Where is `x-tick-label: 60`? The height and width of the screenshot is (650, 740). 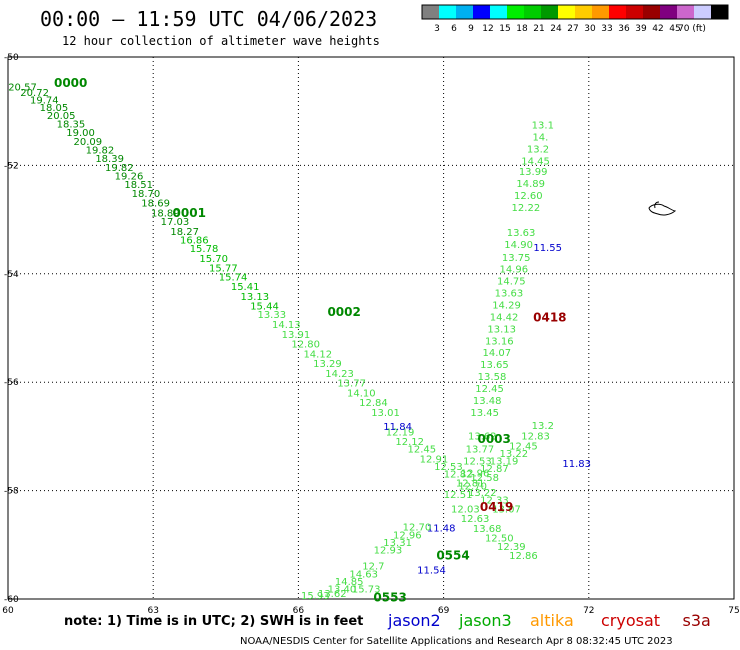
x-tick-label: 60 is located at coordinates (8, 611).